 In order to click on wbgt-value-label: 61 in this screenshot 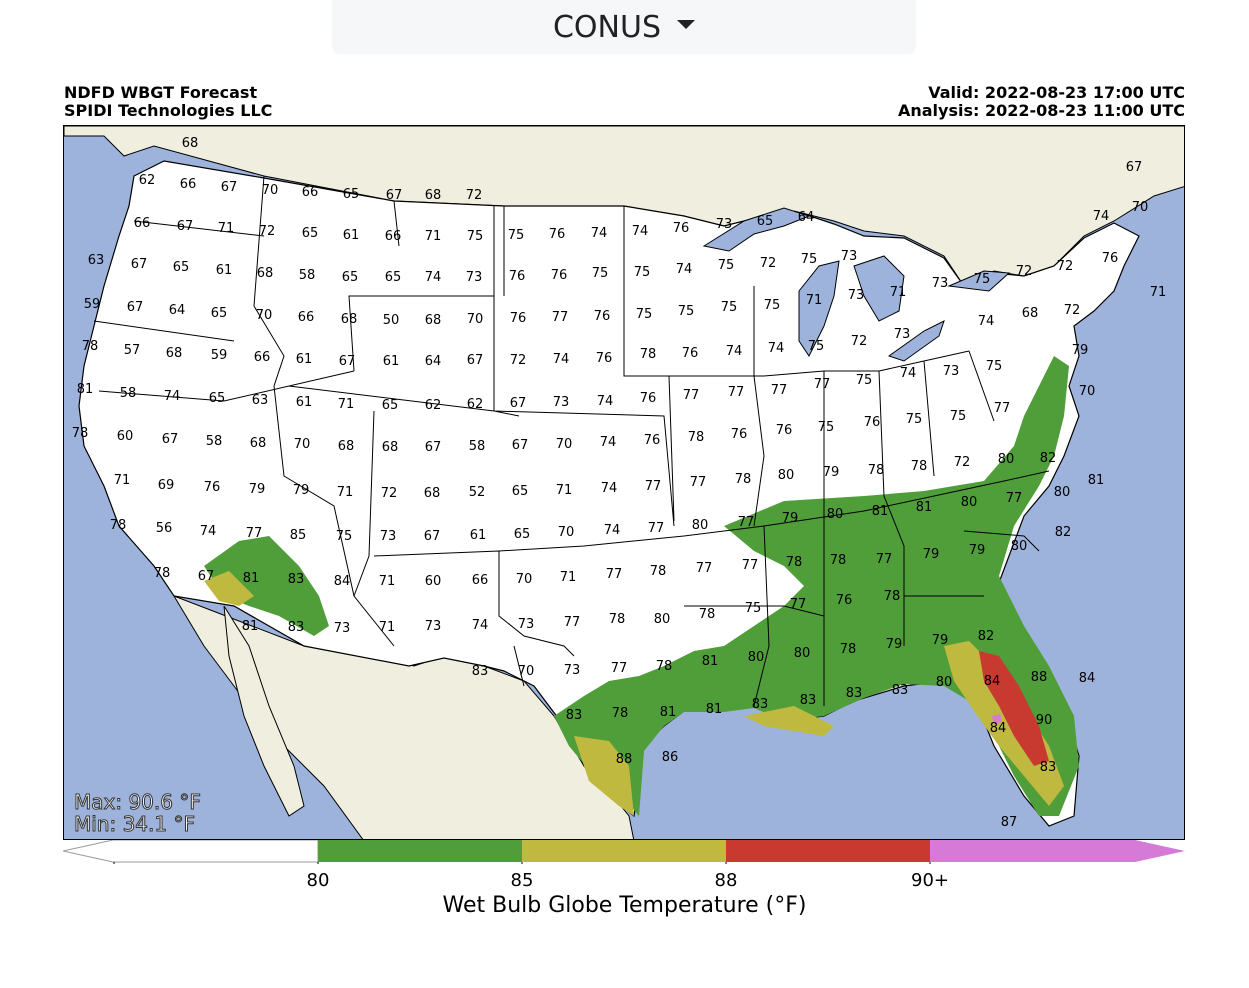, I will do `click(304, 402)`.